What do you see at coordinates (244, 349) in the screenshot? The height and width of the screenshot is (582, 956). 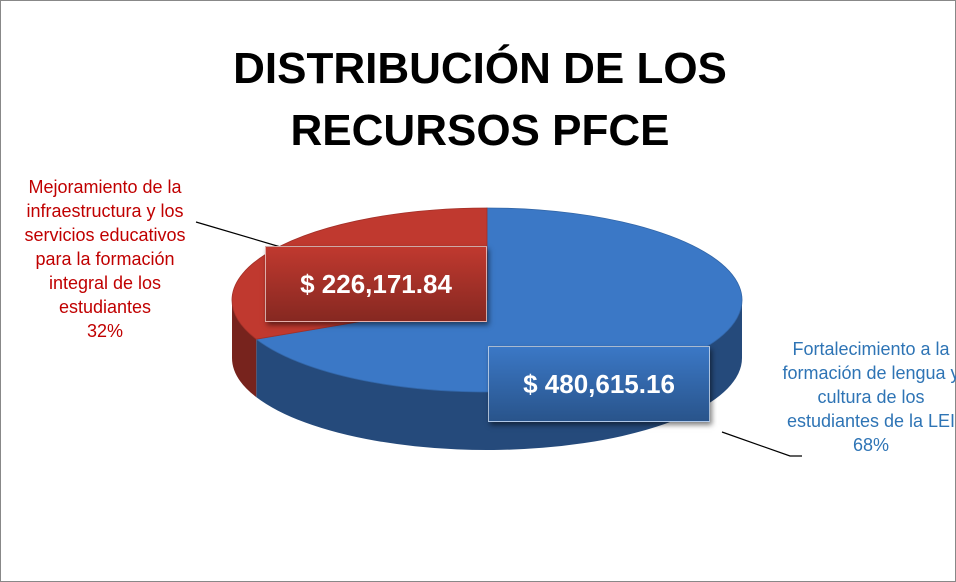 I see `slice-side` at bounding box center [244, 349].